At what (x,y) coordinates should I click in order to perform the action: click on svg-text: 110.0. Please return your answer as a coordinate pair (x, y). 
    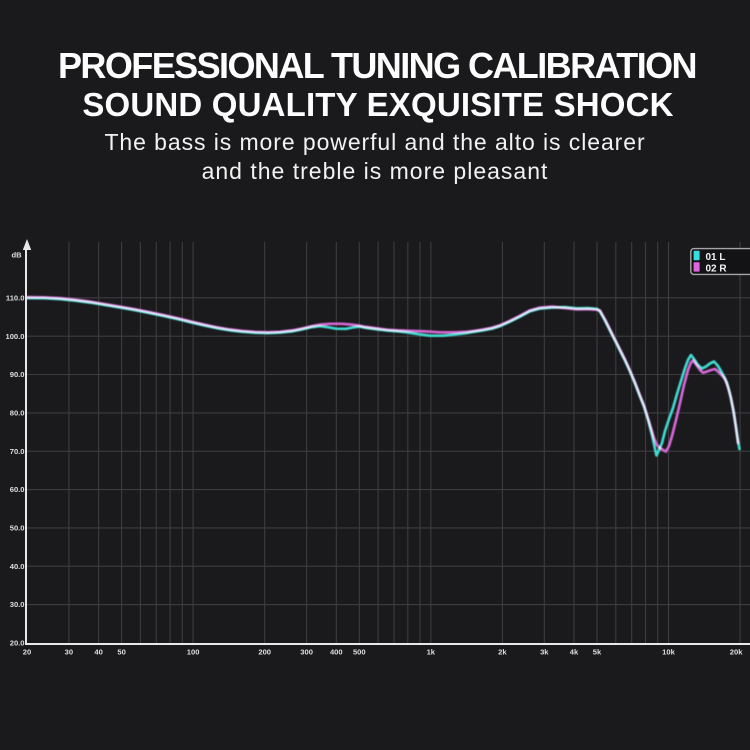
    Looking at the image, I should click on (15, 297).